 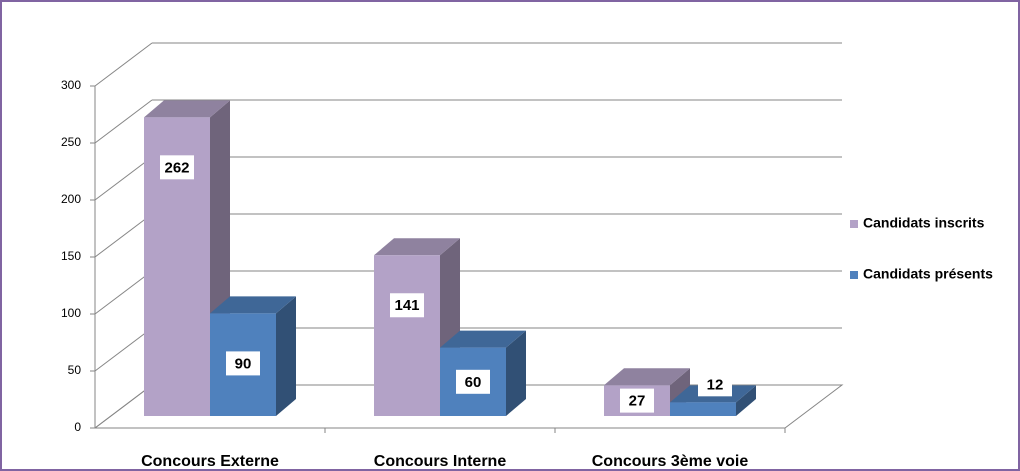 I want to click on value-label: 60, so click(x=473, y=382).